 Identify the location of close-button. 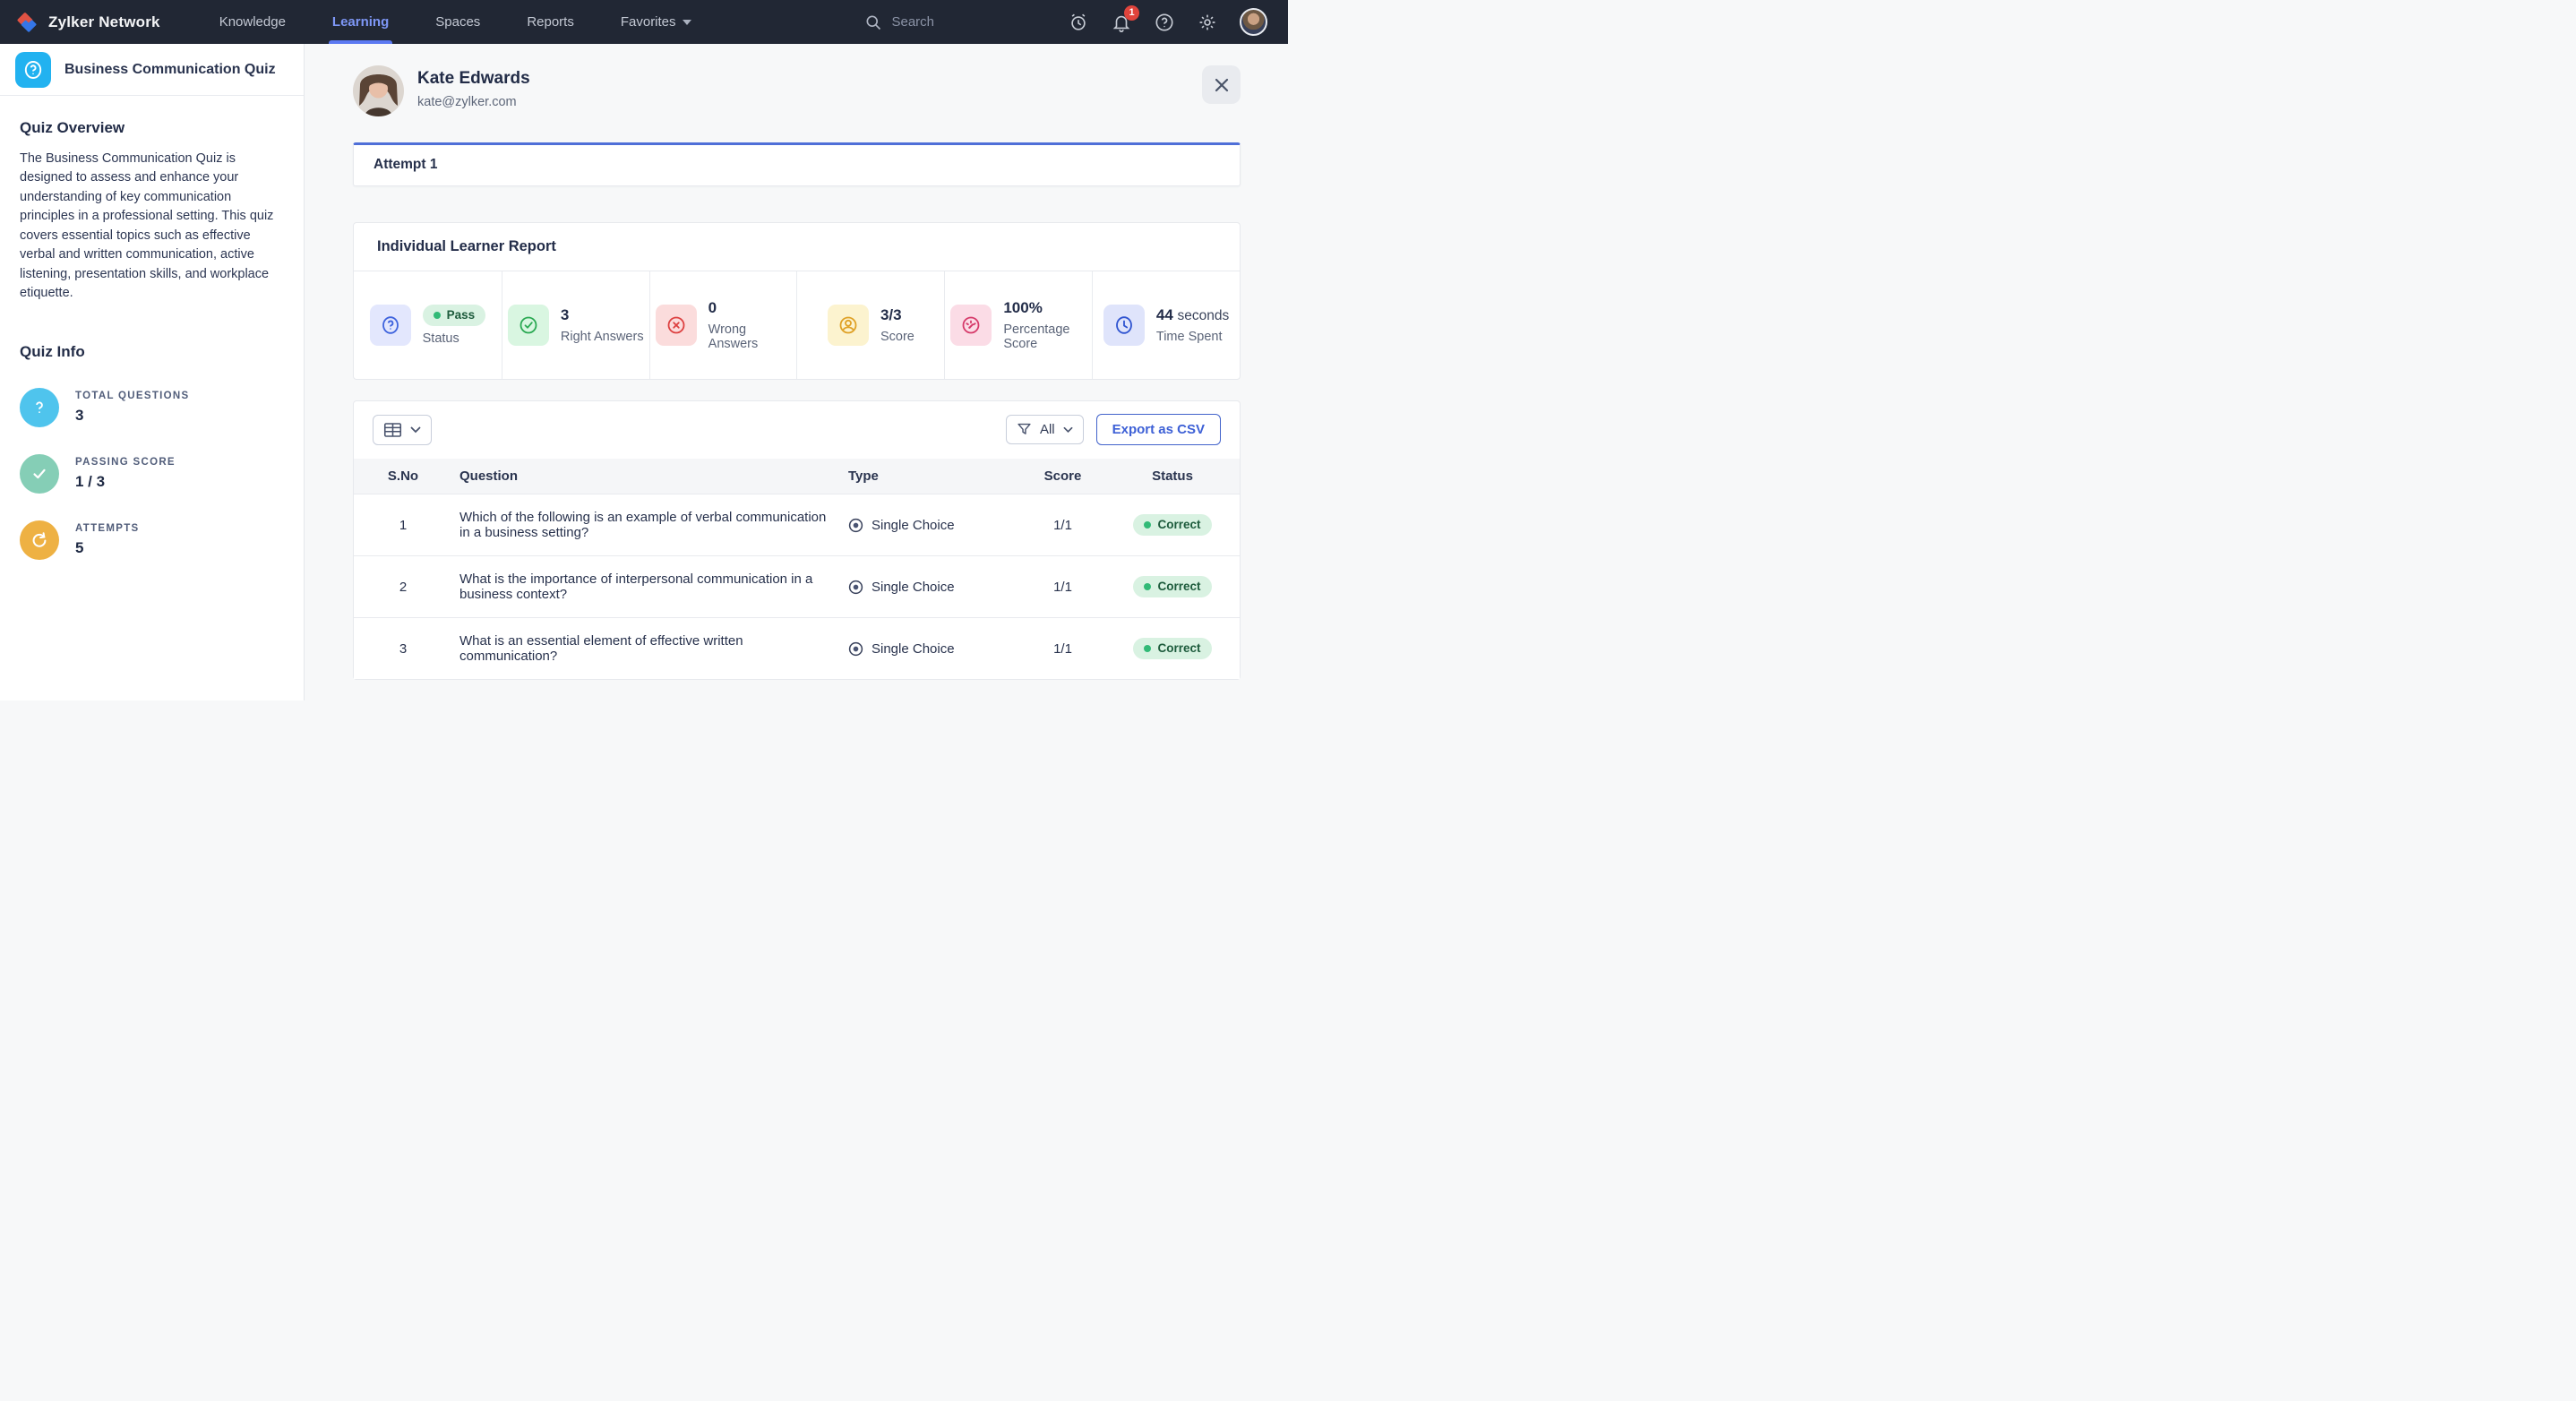
(1221, 84).